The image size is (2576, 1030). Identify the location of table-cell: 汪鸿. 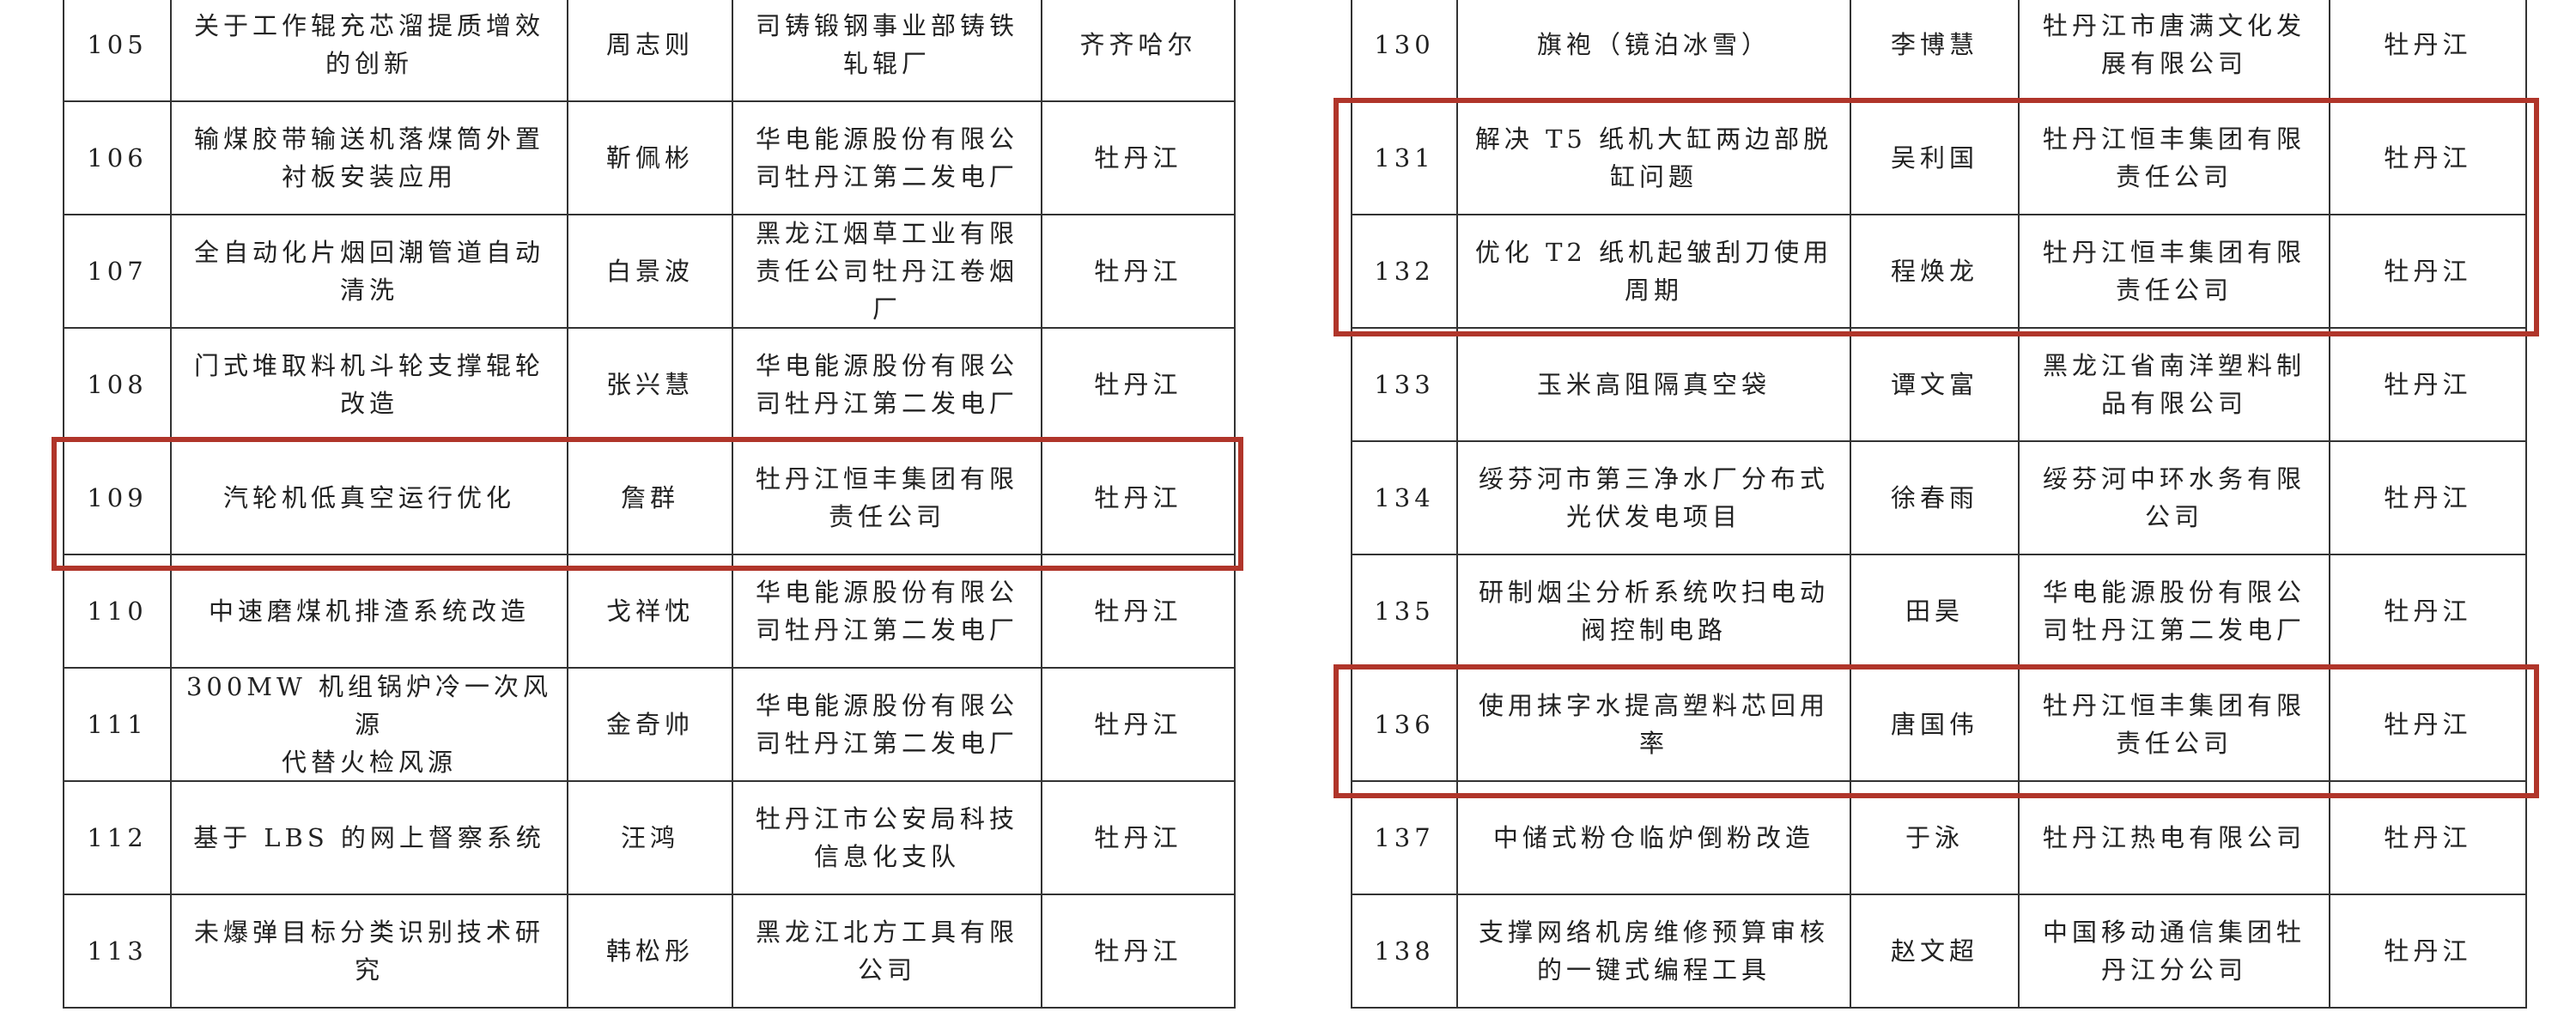
(649, 838).